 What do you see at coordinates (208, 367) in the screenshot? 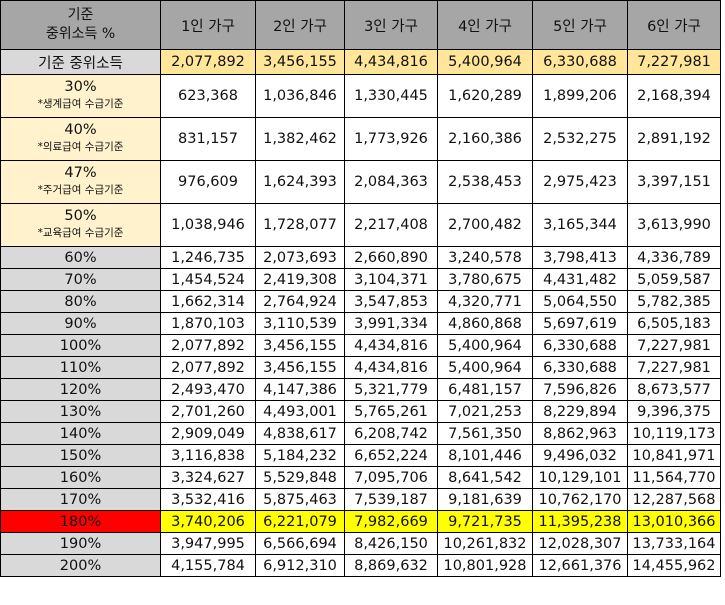
I see `table-cell: 2,077,892` at bounding box center [208, 367].